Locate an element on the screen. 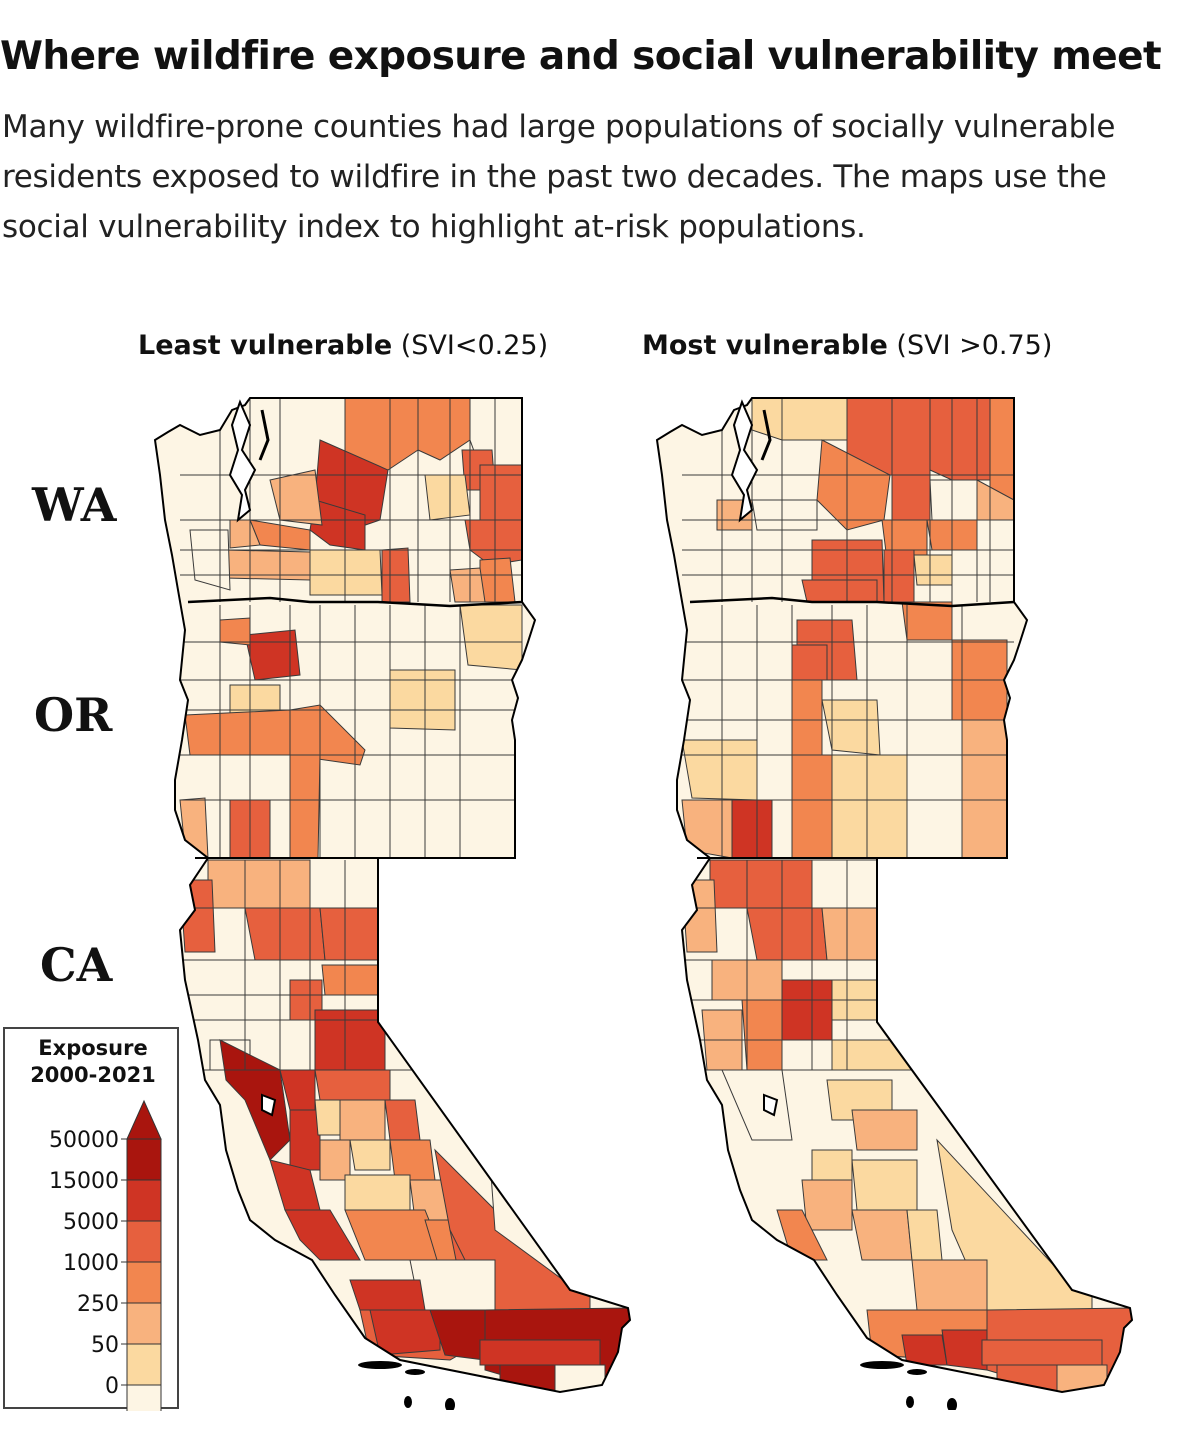  map-heading-most: Most vulnerable (SVI >0.75) is located at coordinates (847, 345).